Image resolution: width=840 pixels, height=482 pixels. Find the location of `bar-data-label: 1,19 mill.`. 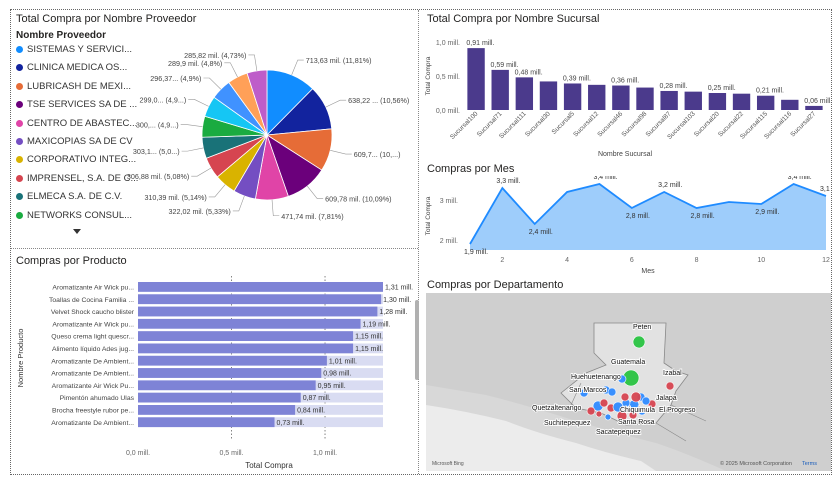

bar-data-label: 1,19 mill. is located at coordinates (377, 324).